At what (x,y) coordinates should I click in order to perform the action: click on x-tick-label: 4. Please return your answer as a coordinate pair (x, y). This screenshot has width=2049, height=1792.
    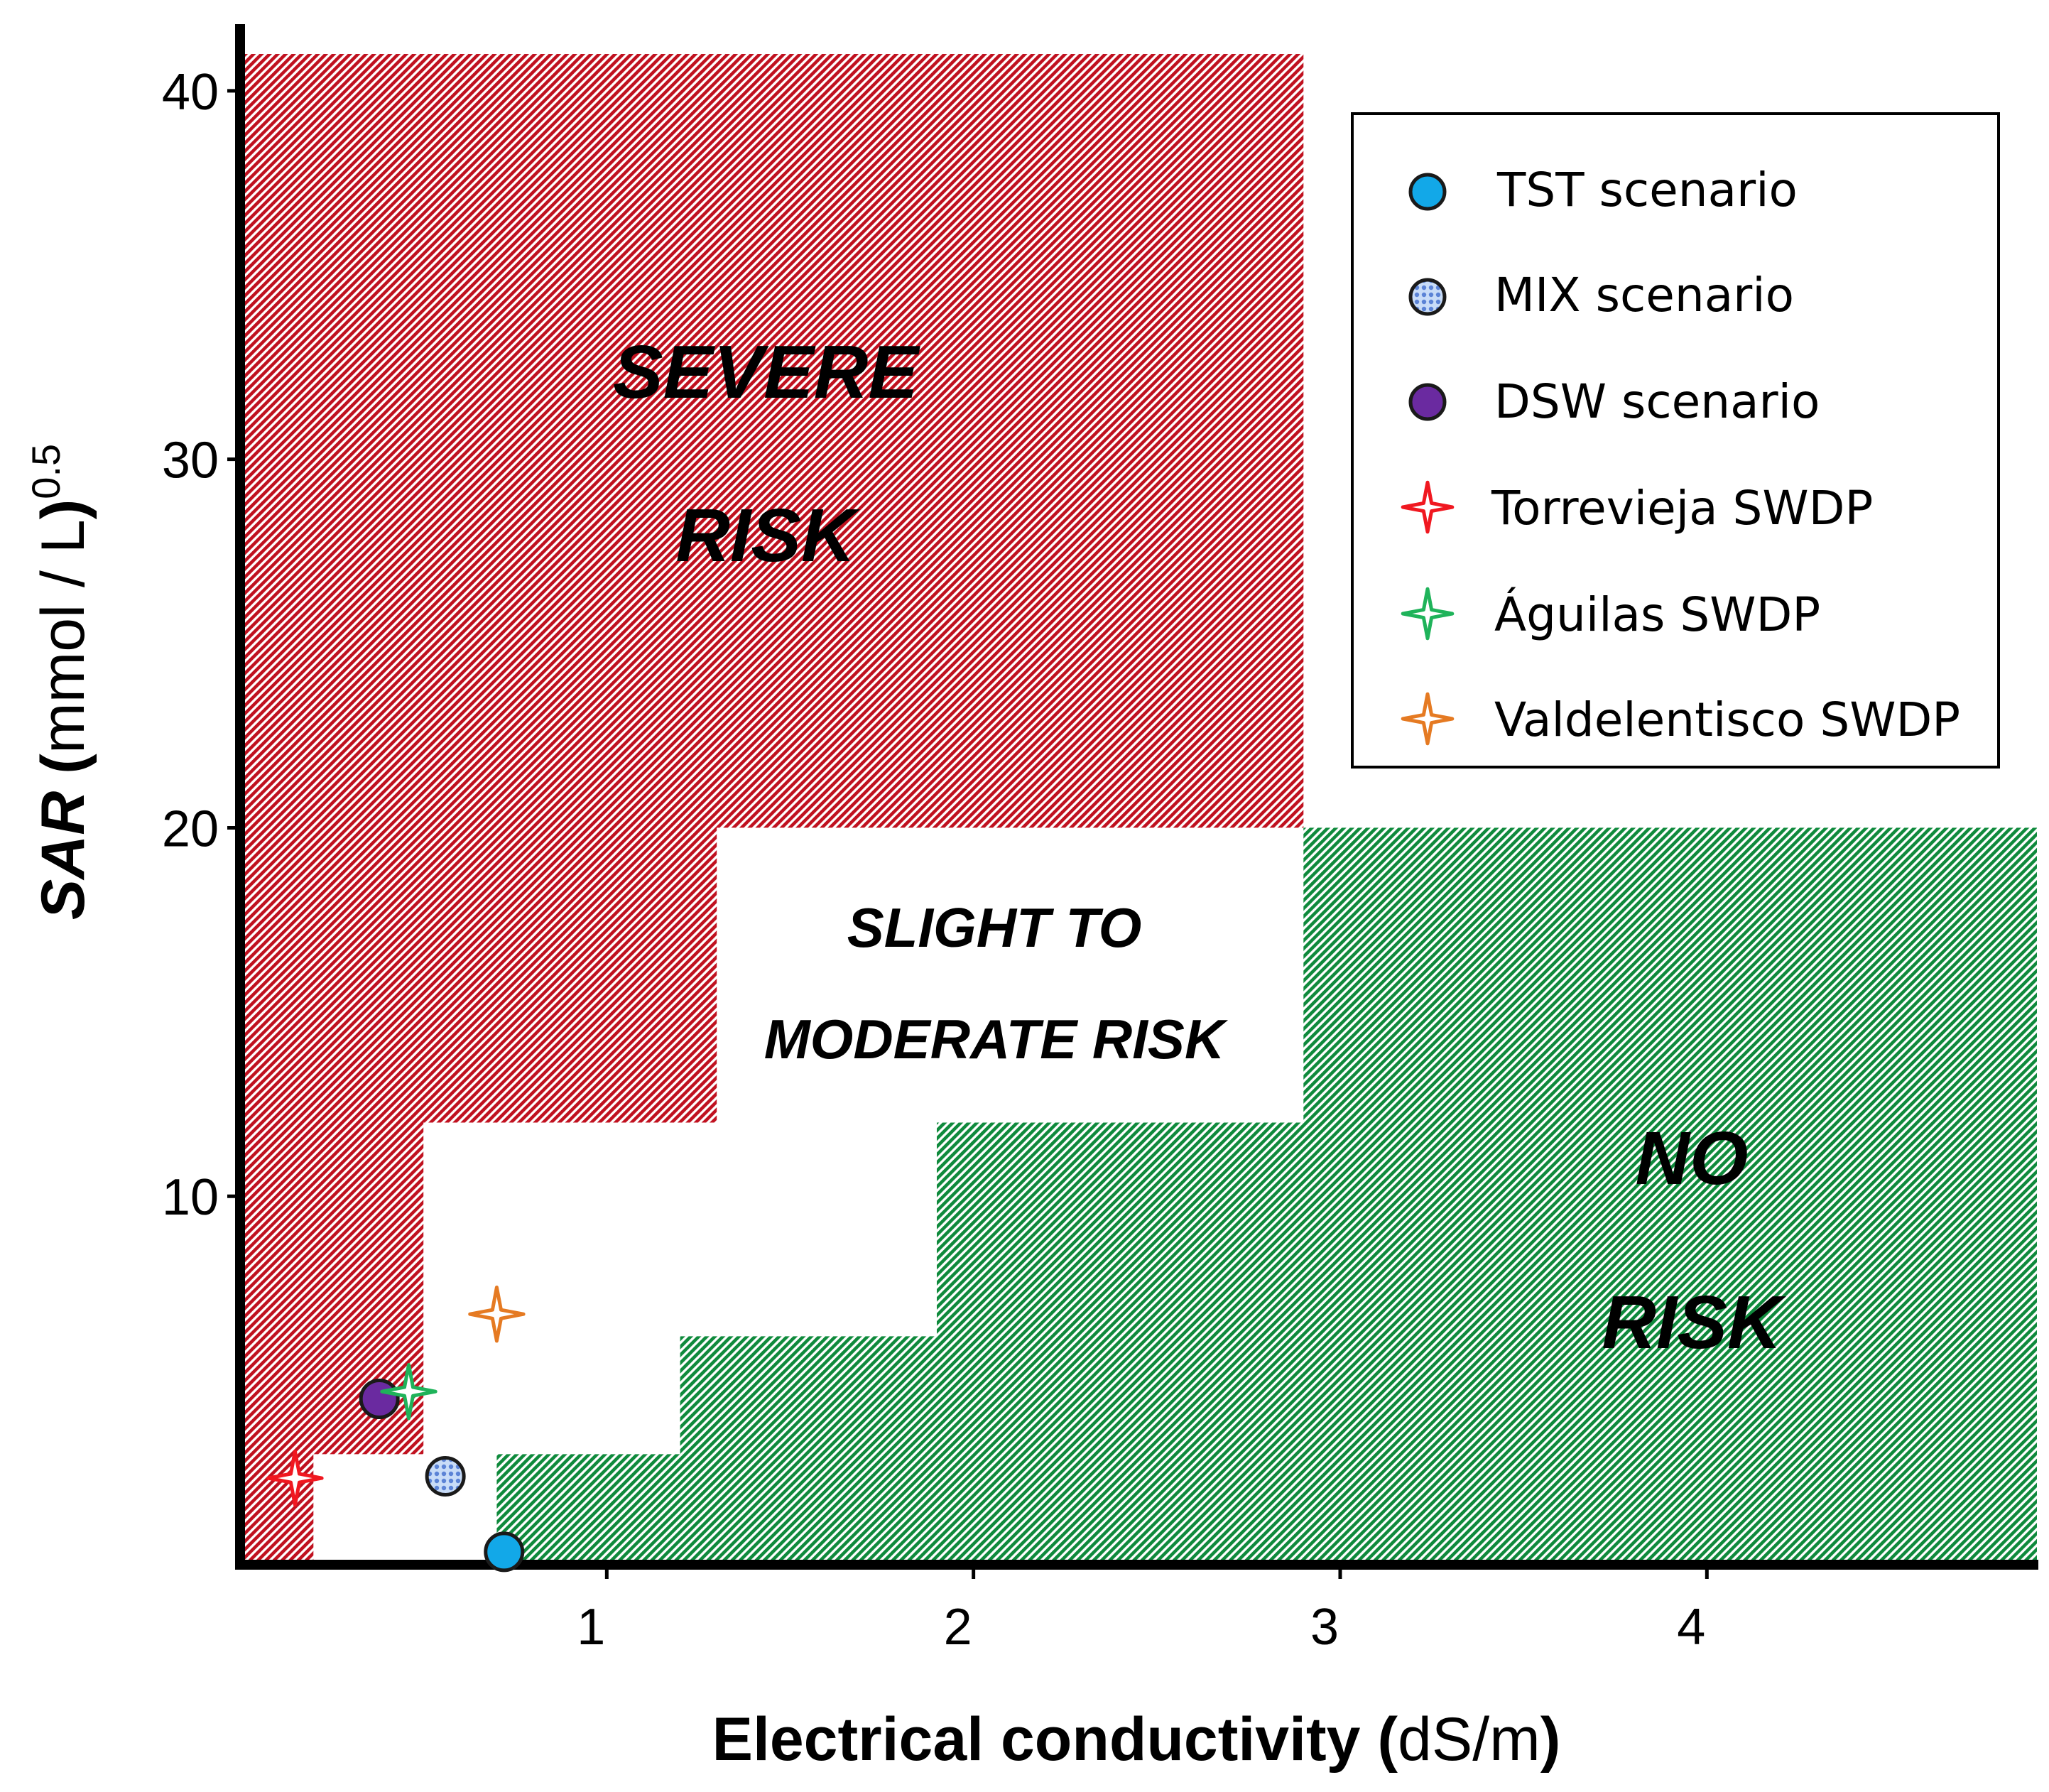
    Looking at the image, I should click on (1691, 1627).